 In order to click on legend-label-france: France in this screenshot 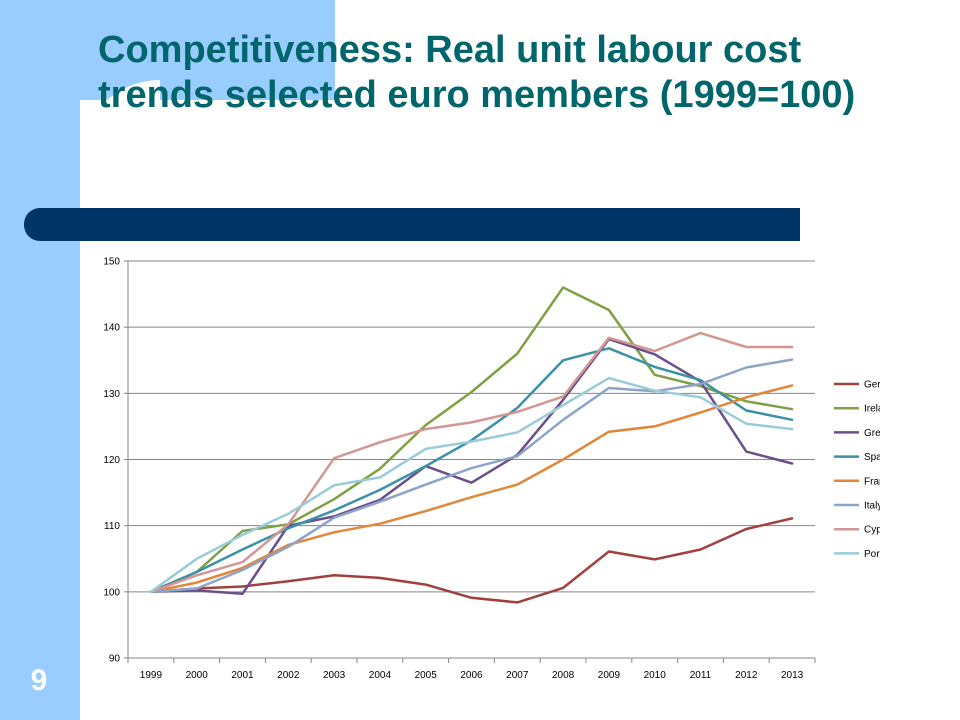, I will do `click(872, 481)`.